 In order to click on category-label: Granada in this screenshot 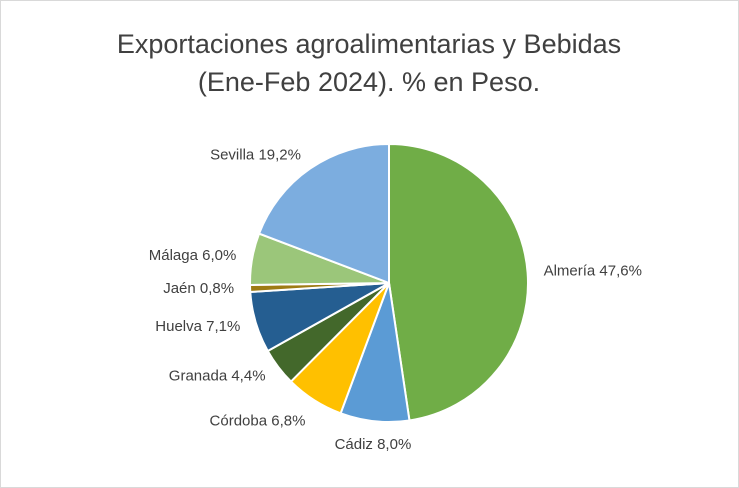, I will do `click(198, 376)`.